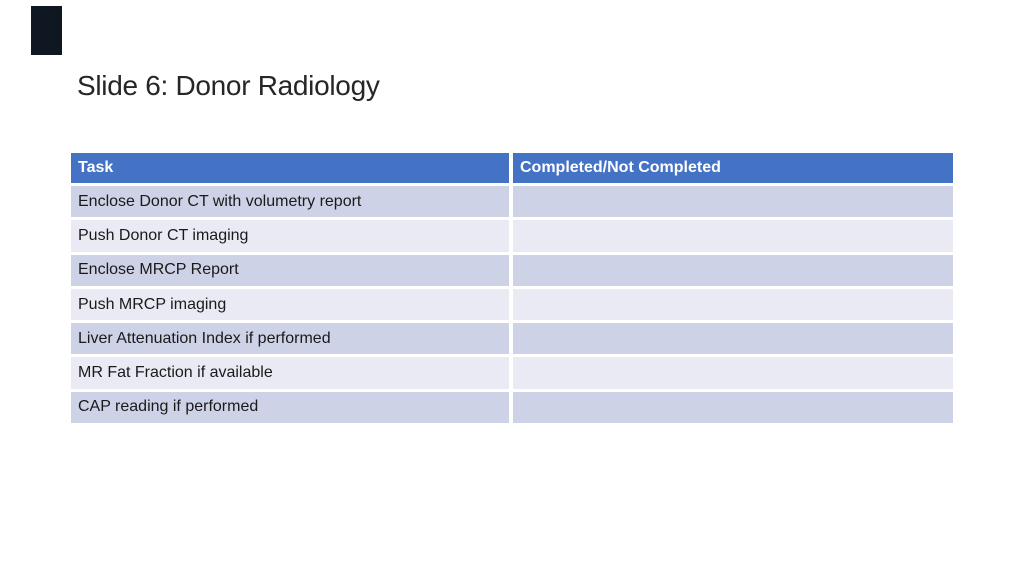  Describe the element at coordinates (620, 167) in the screenshot. I see `column-header-completed: Completed/Not Completed` at that location.